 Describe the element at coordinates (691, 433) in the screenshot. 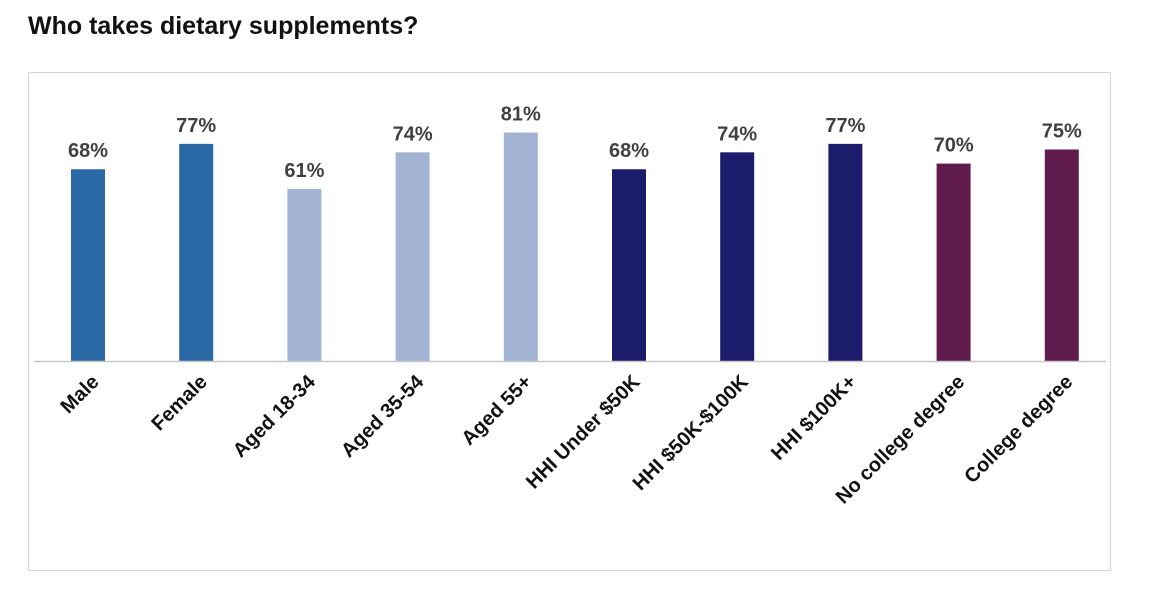

I see `category-label-6: HHI $50K-$100K` at that location.